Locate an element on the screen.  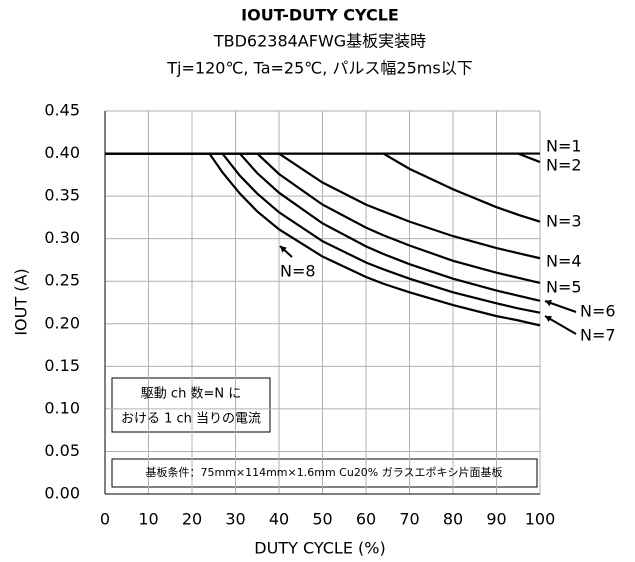
series-label: N=1 is located at coordinates (564, 146).